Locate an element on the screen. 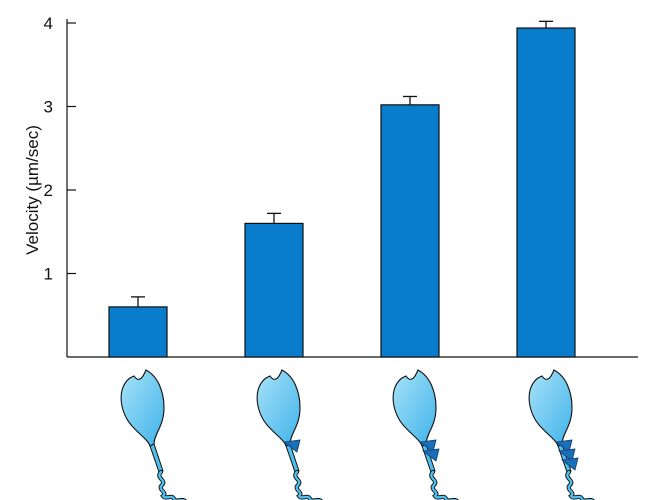 This screenshot has width=646, height=500. y-axis-label: Velocity (µm/sec) is located at coordinates (32, 190).